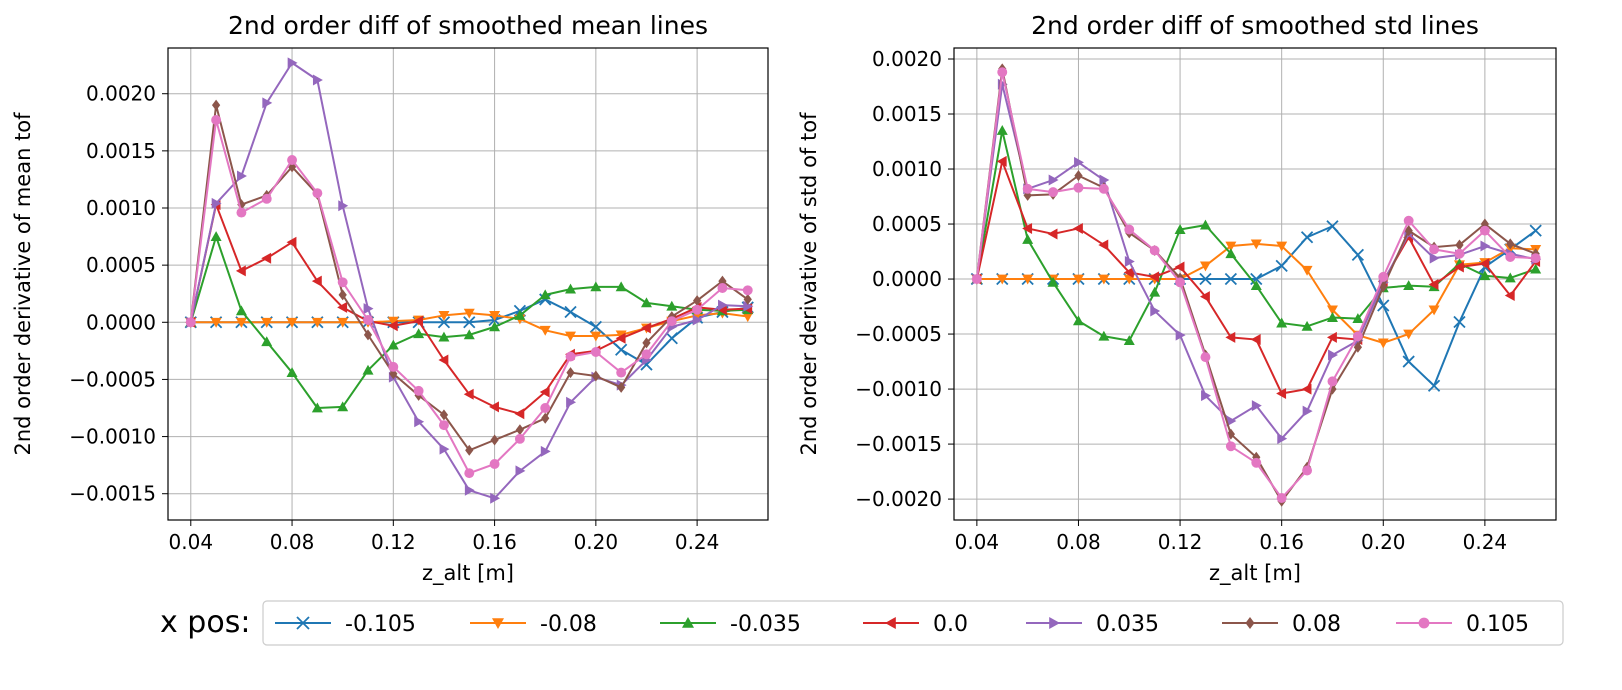 The width and height of the screenshot is (1622, 690). Describe the element at coordinates (568, 624) in the screenshot. I see `legend-label-1: -0.08` at that location.